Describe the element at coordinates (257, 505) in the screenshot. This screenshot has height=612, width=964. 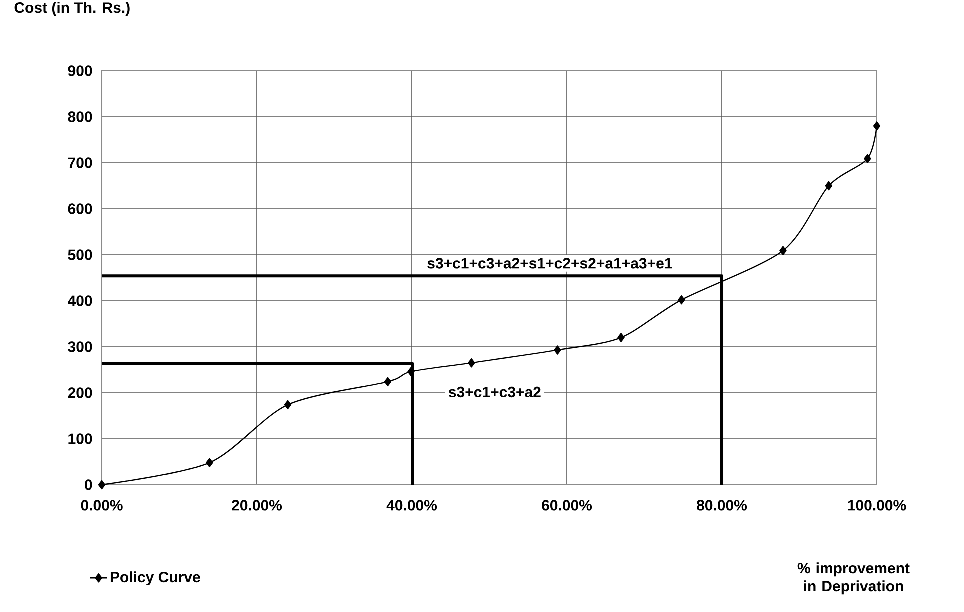
I see `x-tick-label: 20.00%` at that location.